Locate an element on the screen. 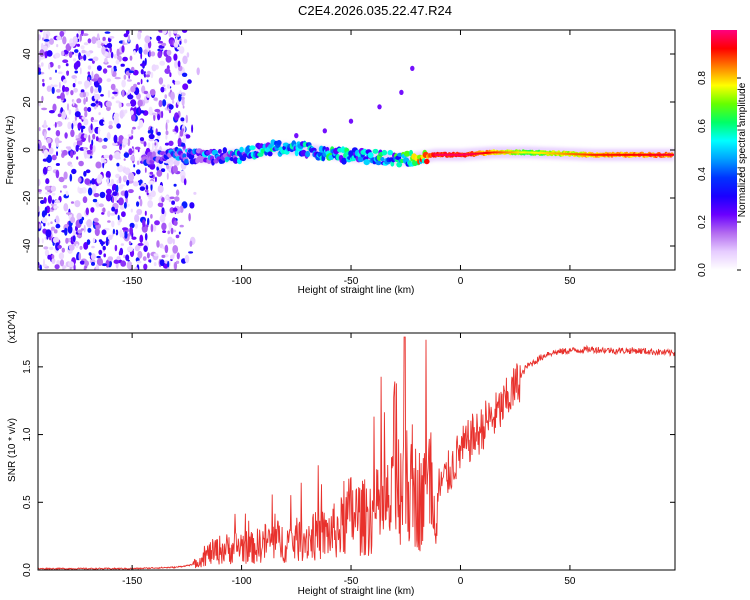  y-tick-label: 0.5 is located at coordinates (27, 502).